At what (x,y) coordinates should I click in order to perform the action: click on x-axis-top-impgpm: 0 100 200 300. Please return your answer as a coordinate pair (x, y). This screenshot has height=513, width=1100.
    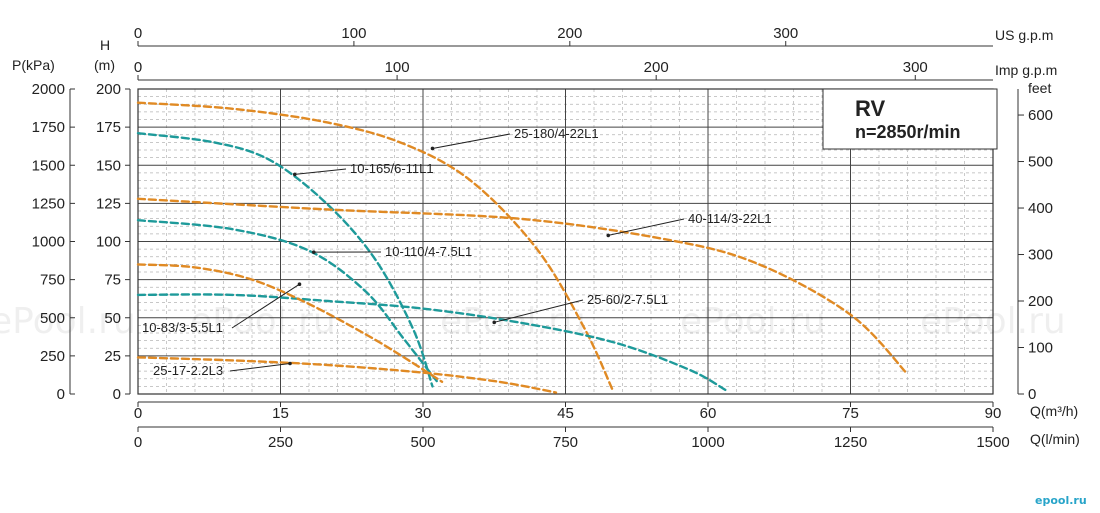
    Looking at the image, I should click on (563, 70).